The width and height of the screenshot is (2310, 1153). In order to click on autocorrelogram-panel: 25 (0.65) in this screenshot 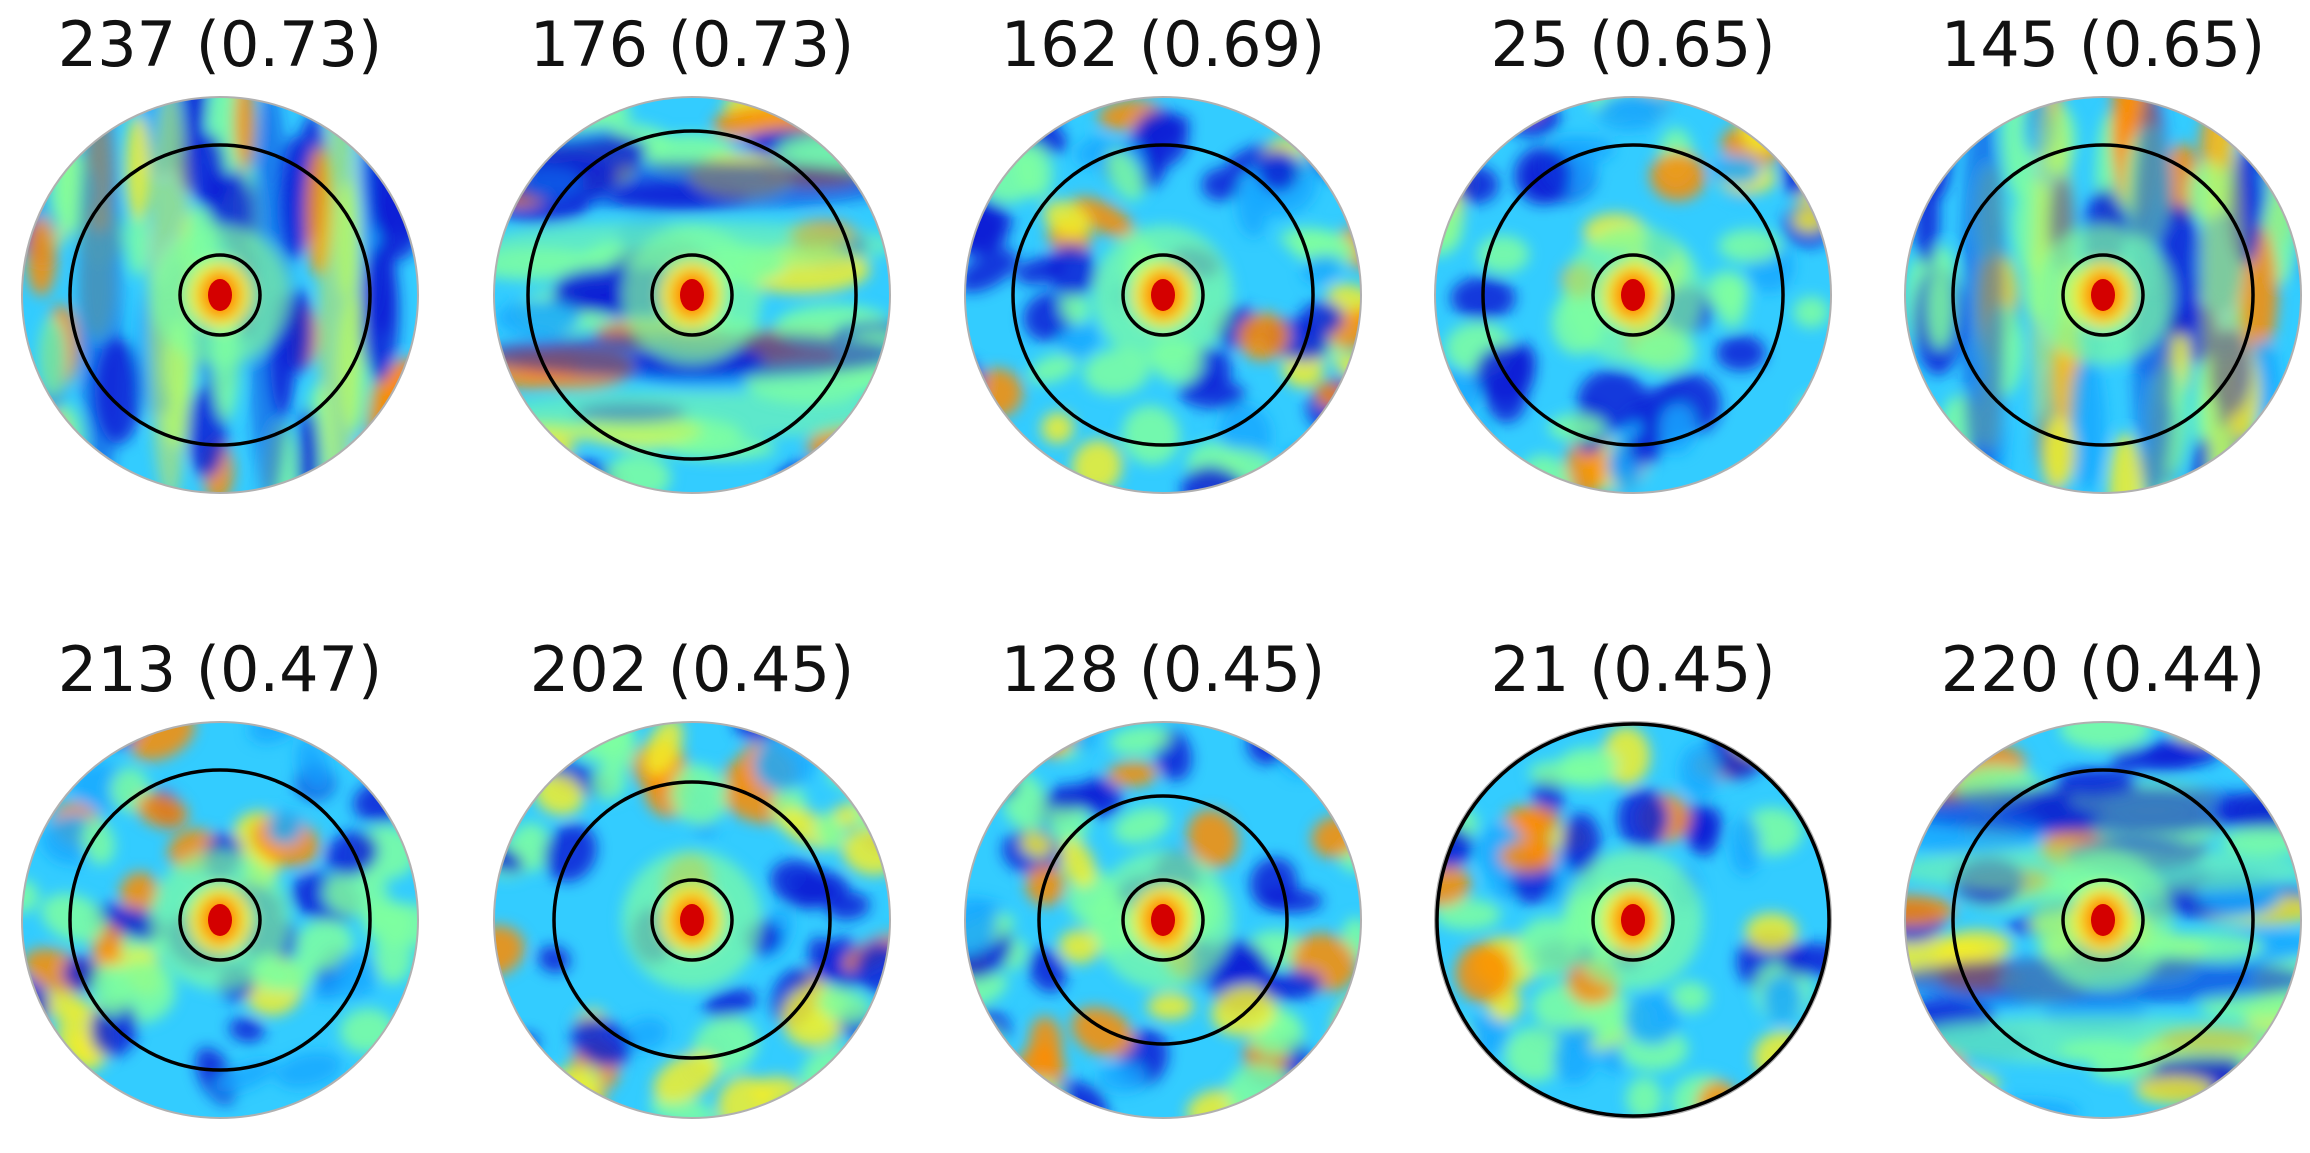, I will do `click(1633, 250)`.